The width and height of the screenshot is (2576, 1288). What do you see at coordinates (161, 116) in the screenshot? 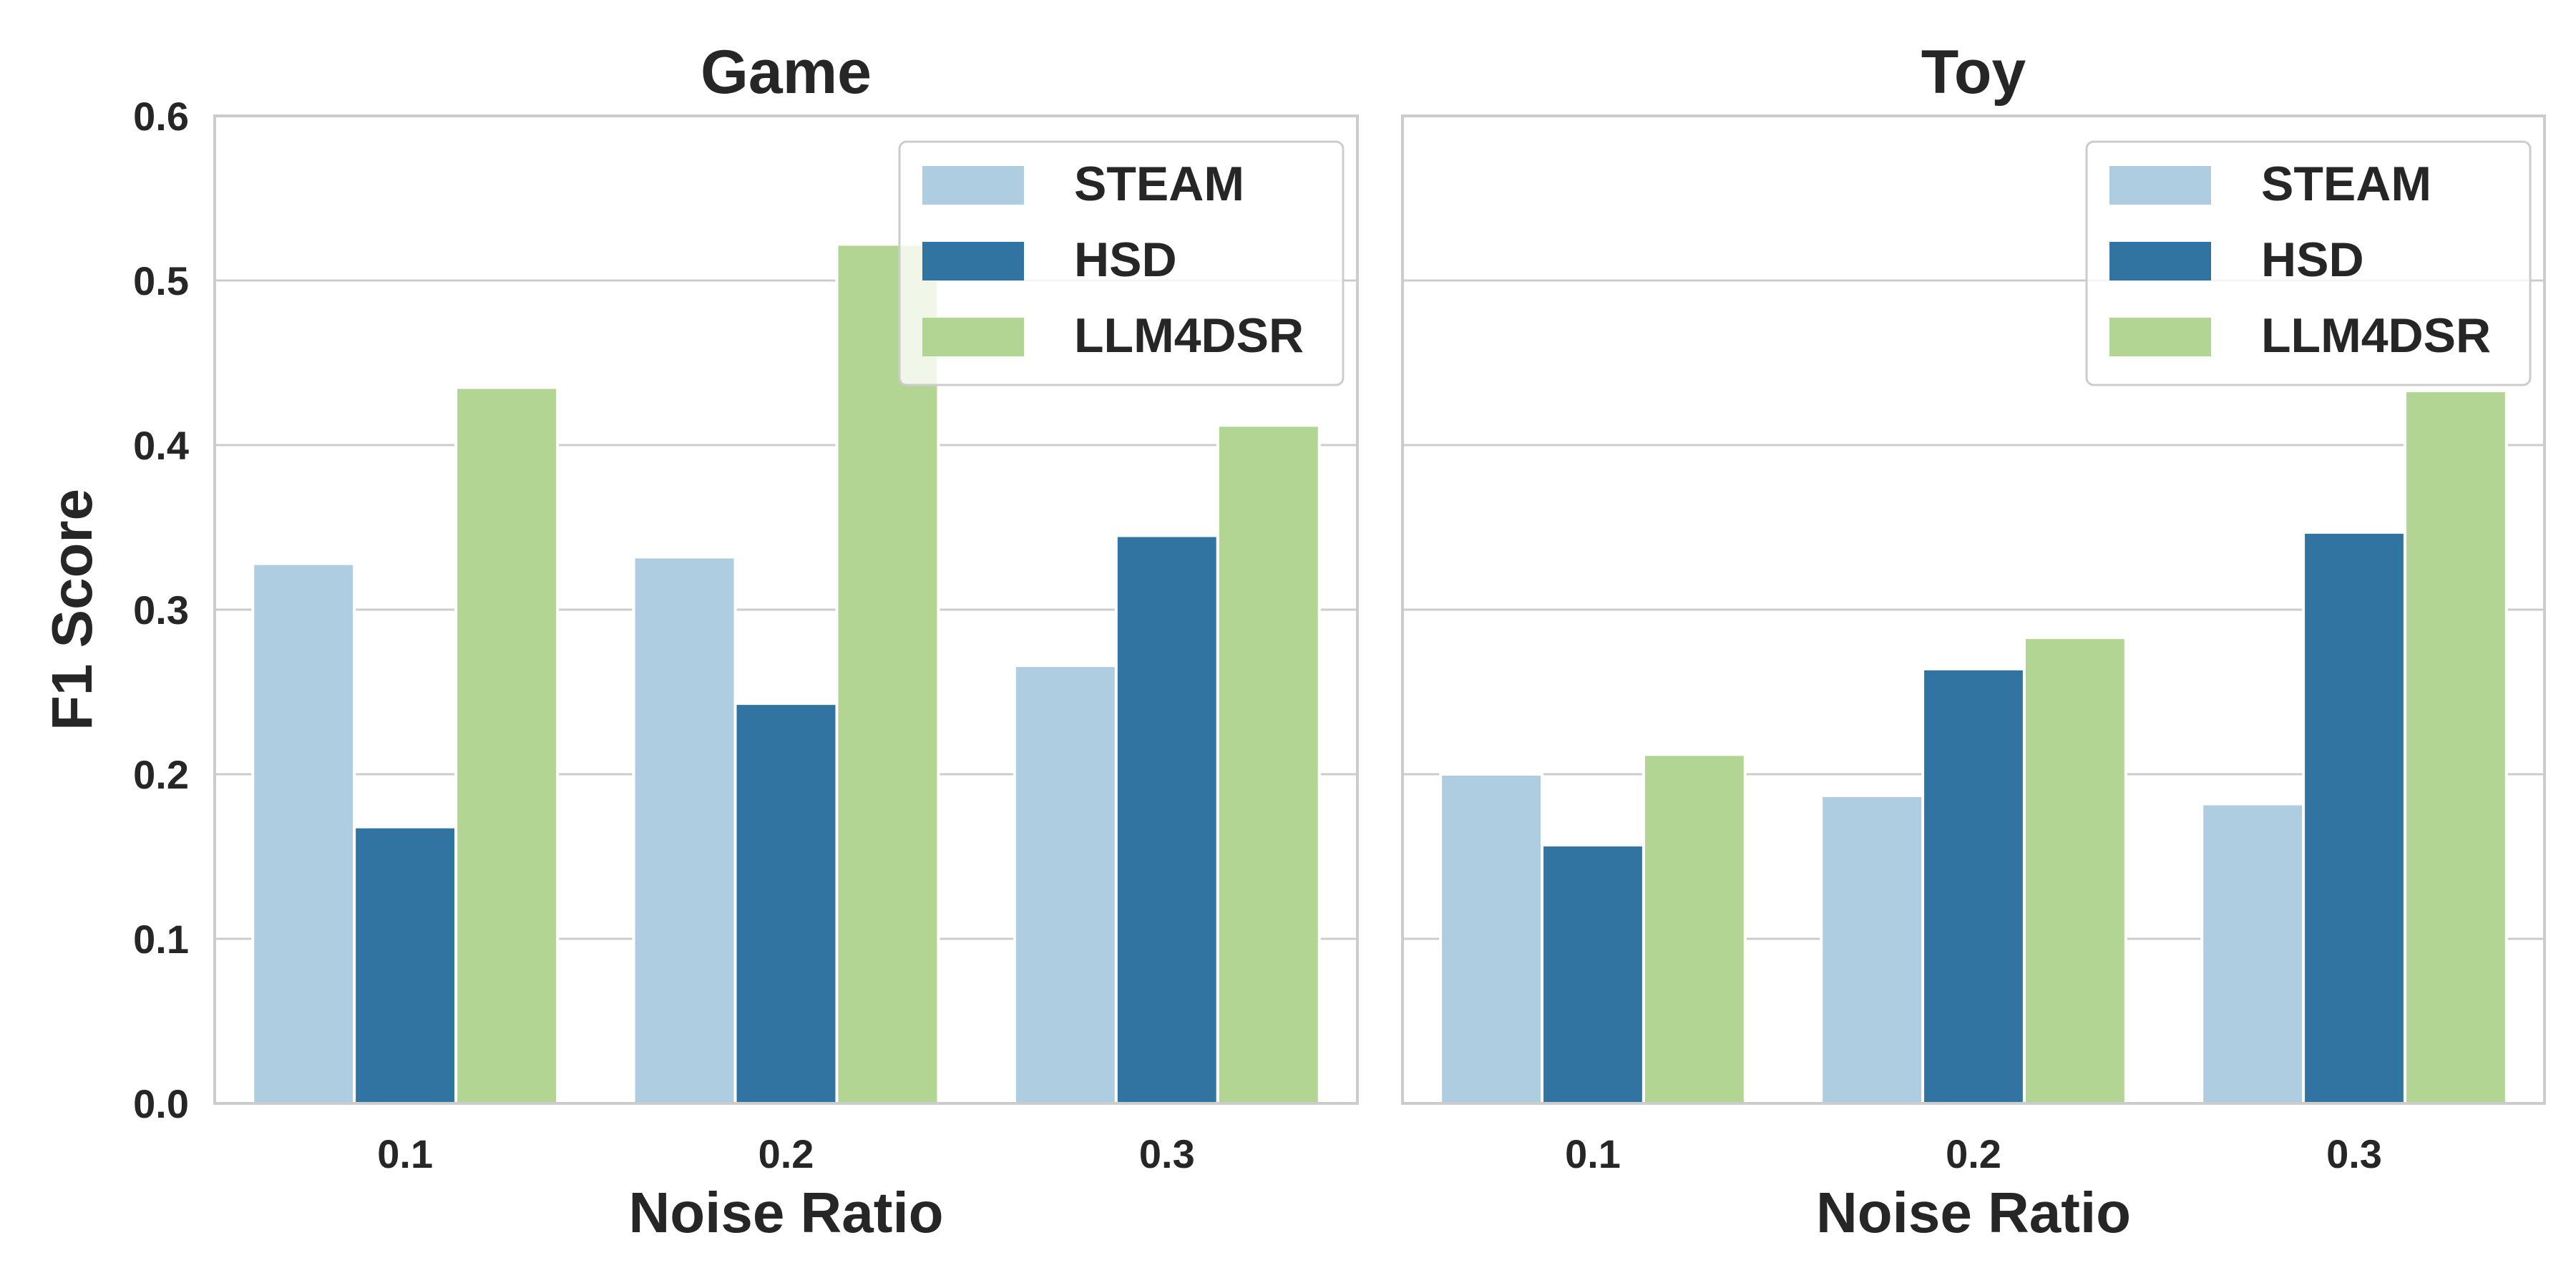
I see `y-tick-label: 0.6` at bounding box center [161, 116].